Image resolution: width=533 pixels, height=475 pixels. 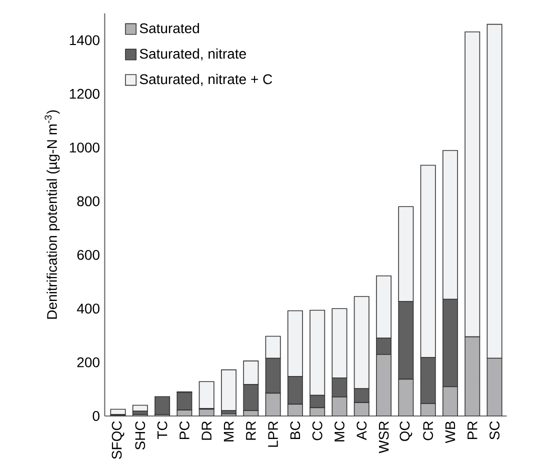 I want to click on x-tick-label: CR, so click(x=428, y=430).